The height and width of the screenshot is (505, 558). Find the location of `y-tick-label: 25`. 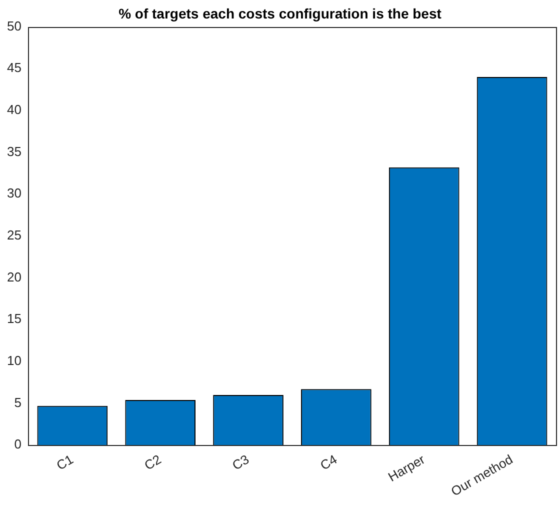

y-tick-label: 25 is located at coordinates (14, 235).